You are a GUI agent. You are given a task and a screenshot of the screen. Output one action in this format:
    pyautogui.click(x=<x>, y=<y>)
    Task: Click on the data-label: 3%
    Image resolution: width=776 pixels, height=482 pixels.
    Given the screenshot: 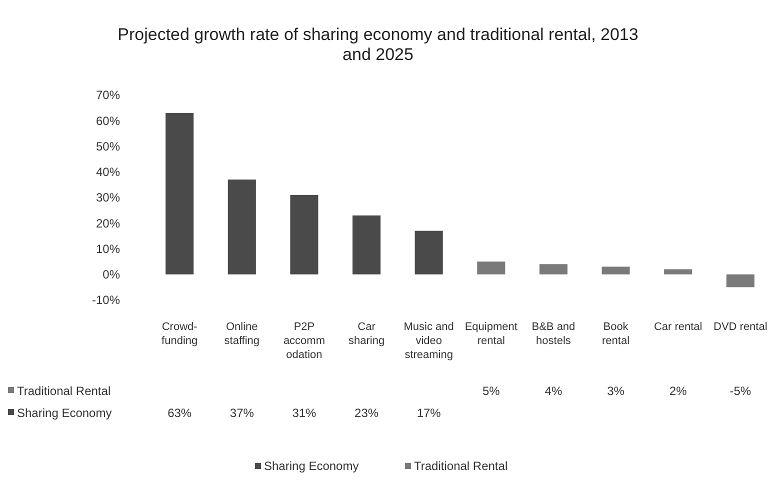 What is the action you would take?
    pyautogui.click(x=616, y=391)
    